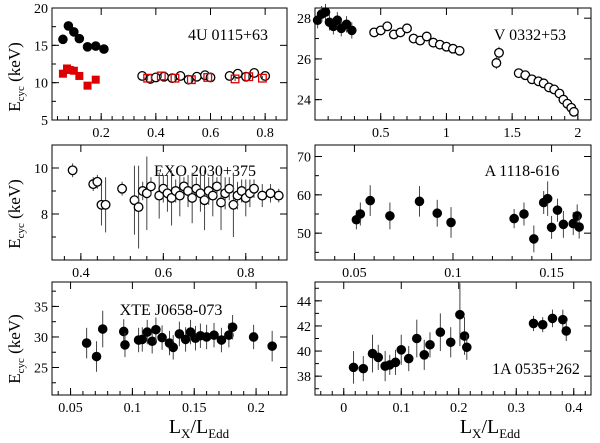 The height and width of the screenshot is (443, 600). Describe the element at coordinates (304, 101) in the screenshot. I see `y-tick-label: 24` at that location.